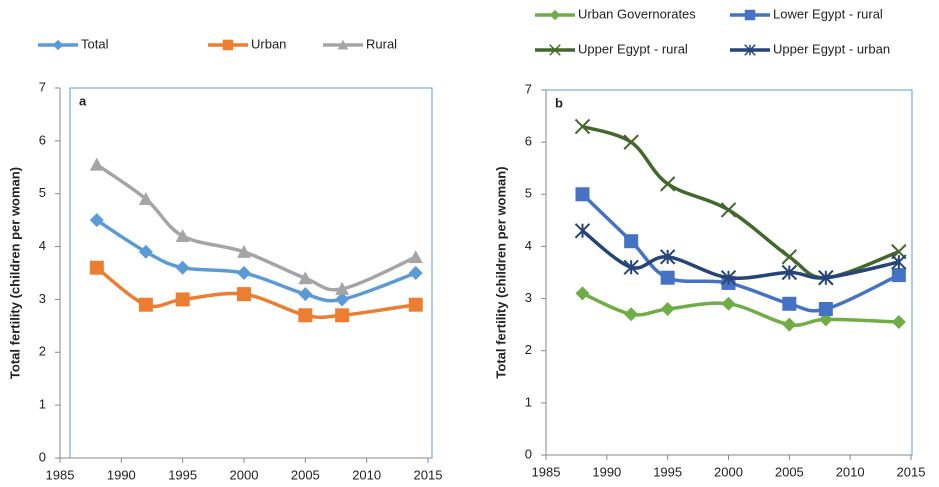 This screenshot has width=939, height=487. What do you see at coordinates (268, 43) in the screenshot?
I see `legend-label: Urban` at bounding box center [268, 43].